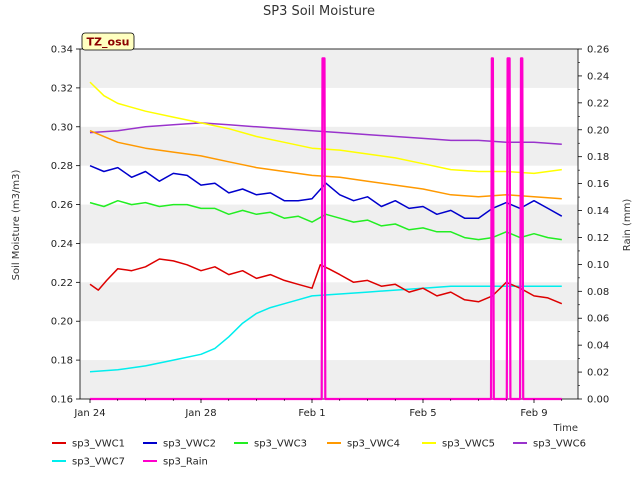  Describe the element at coordinates (326, 192) in the screenshot. I see `series-line-sp3-vwc2` at that location.